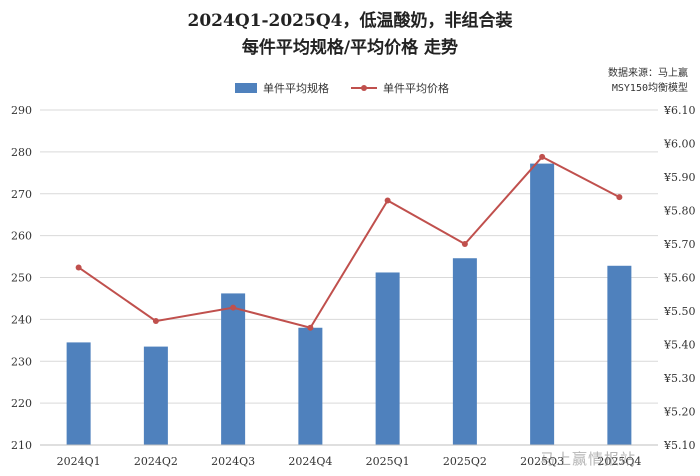 This screenshot has height=476, width=700. I want to click on legend: 单件平均规格 单件平均价格, so click(353, 88).